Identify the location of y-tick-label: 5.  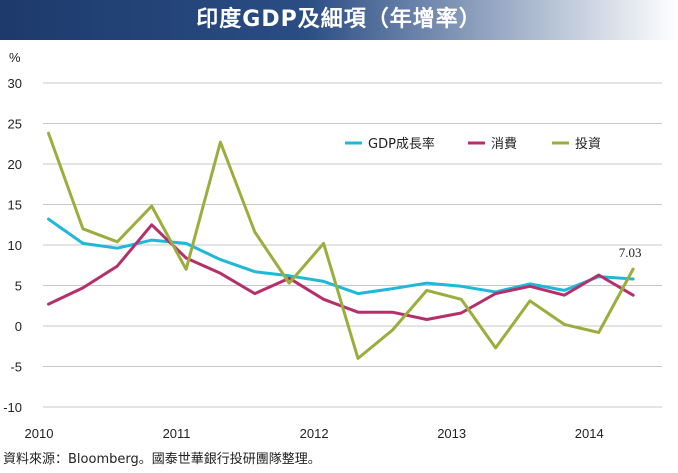
(18, 286).